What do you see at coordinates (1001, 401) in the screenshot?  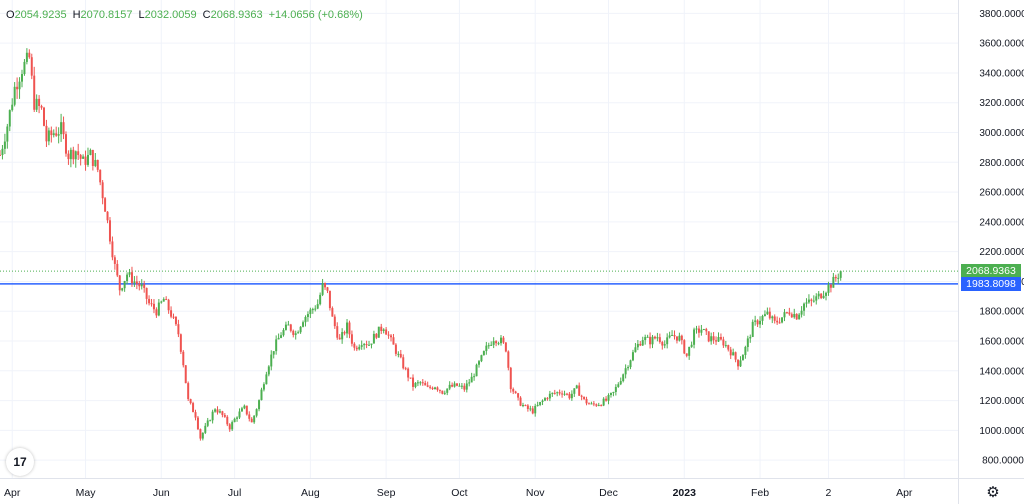 I see `y-tick-label: 1200.0000` at bounding box center [1001, 401].